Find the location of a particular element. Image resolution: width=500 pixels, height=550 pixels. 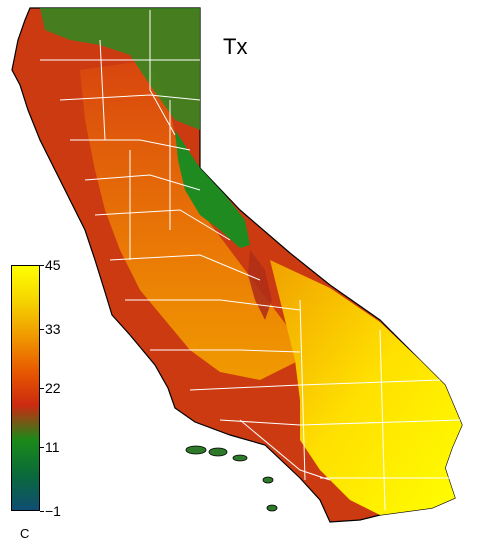

colorbar-tick-label: −1 is located at coordinates (53, 511).